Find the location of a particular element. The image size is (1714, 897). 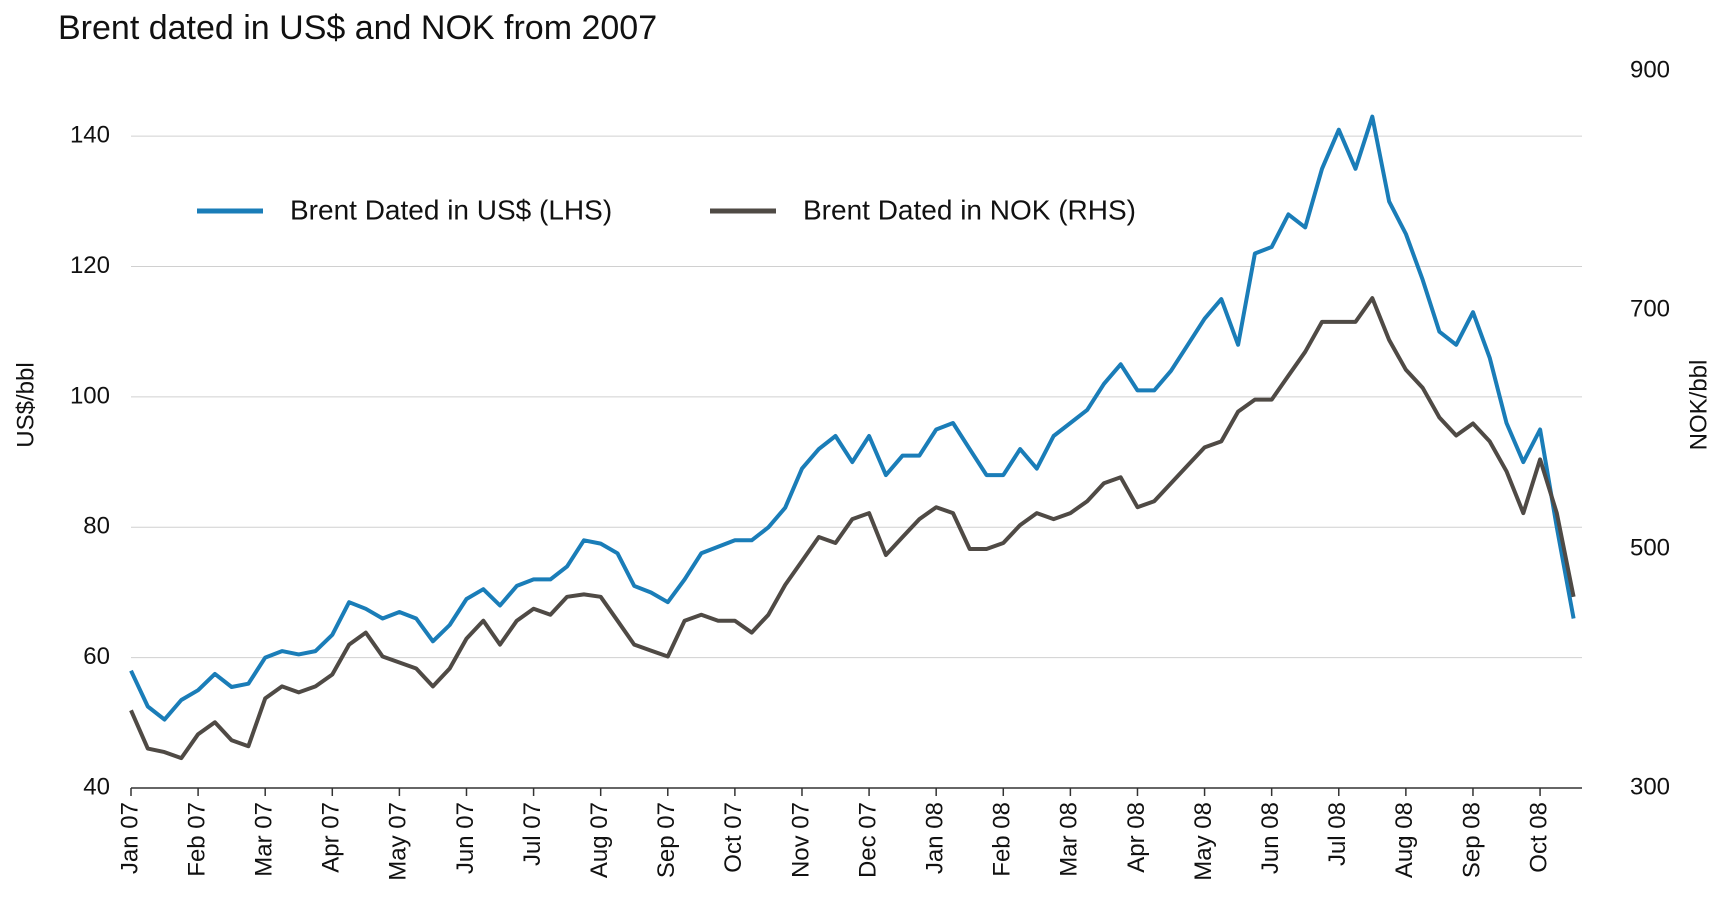

y2-tick-label: 300 is located at coordinates (1650, 786).